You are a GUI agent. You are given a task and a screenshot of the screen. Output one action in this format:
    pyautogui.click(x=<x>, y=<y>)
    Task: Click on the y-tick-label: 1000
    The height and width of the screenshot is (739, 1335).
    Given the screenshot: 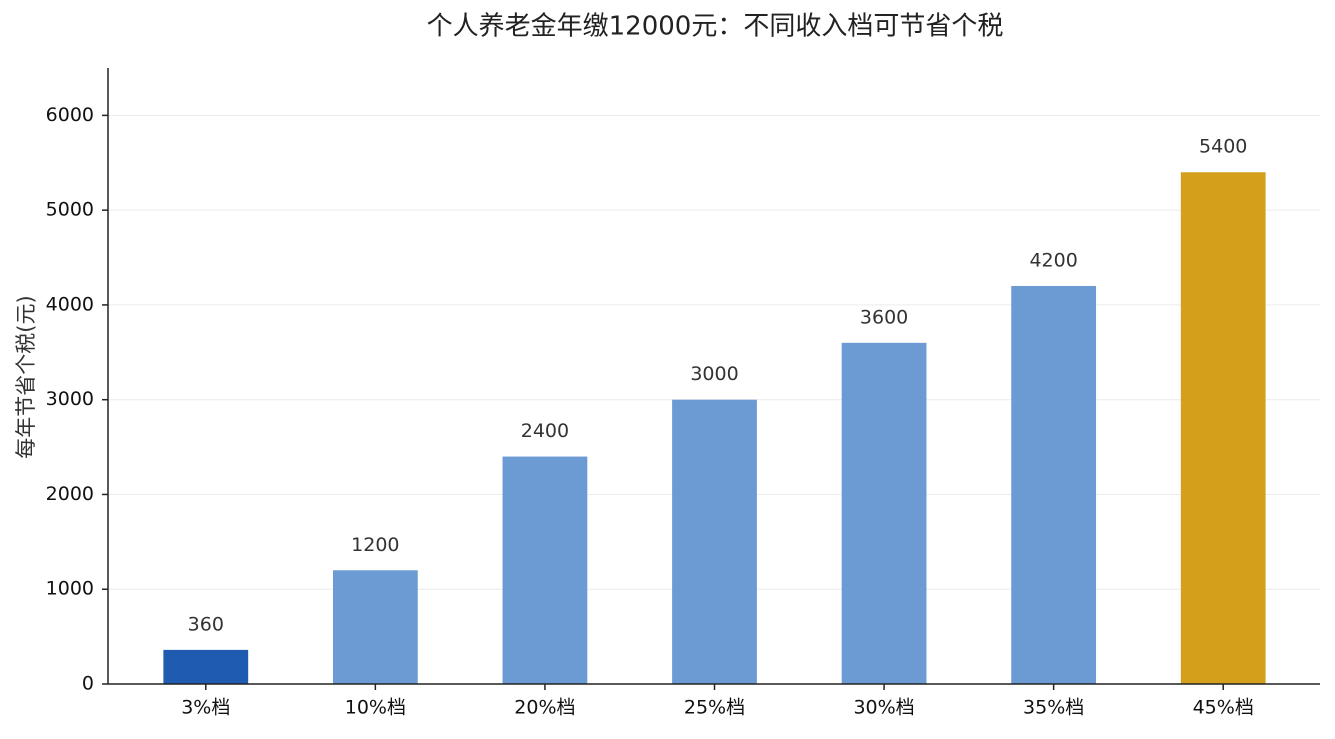 What is the action you would take?
    pyautogui.click(x=70, y=589)
    